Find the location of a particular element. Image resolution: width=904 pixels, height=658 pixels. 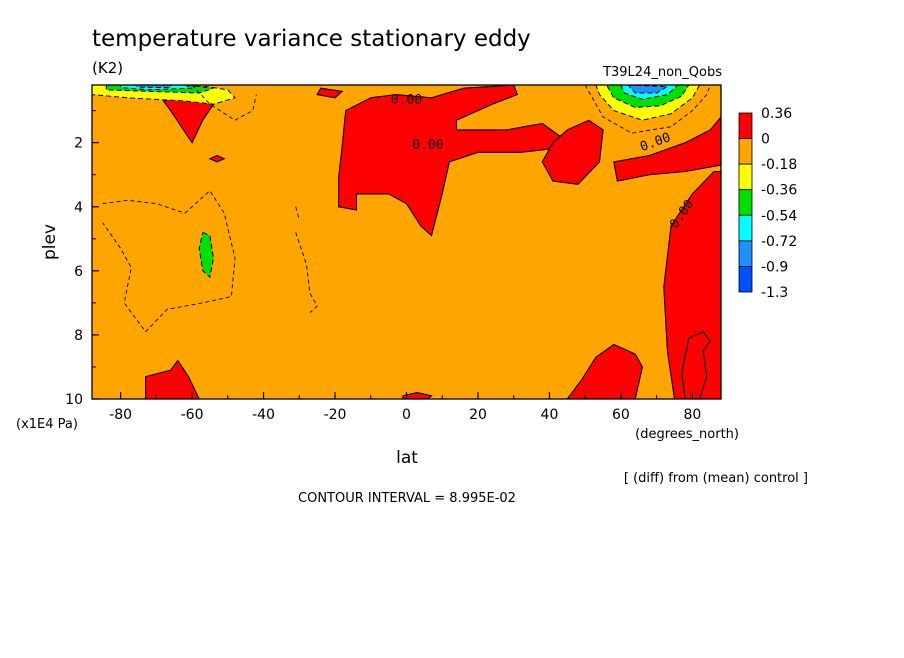

colorbar-label: -0.36 is located at coordinates (779, 191).